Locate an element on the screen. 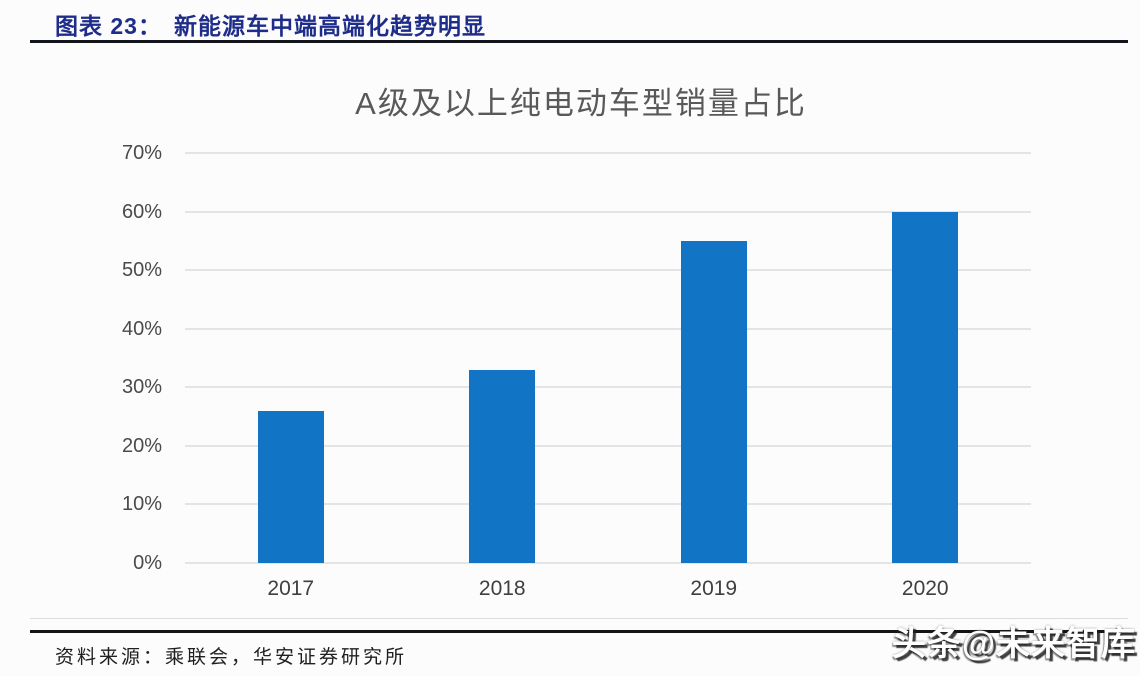 Image resolution: width=1140 pixels, height=676 pixels. source-text: 乘联会，华安证券研究所 is located at coordinates (286, 657).